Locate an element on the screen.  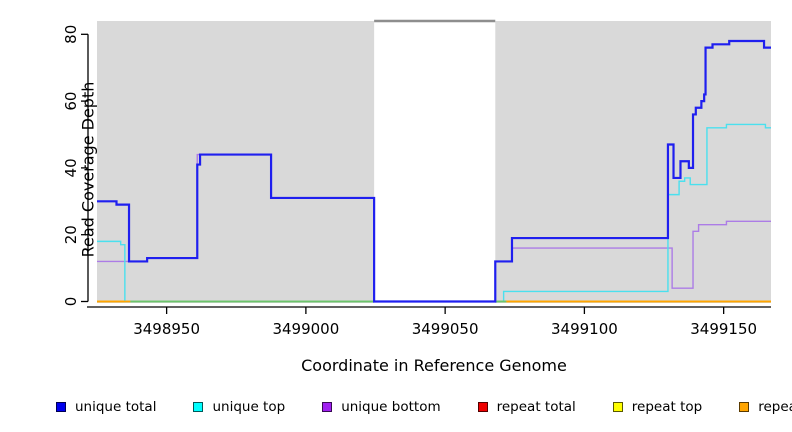
y-axis-title: Read Coverage Depth is located at coordinates (88, 169).